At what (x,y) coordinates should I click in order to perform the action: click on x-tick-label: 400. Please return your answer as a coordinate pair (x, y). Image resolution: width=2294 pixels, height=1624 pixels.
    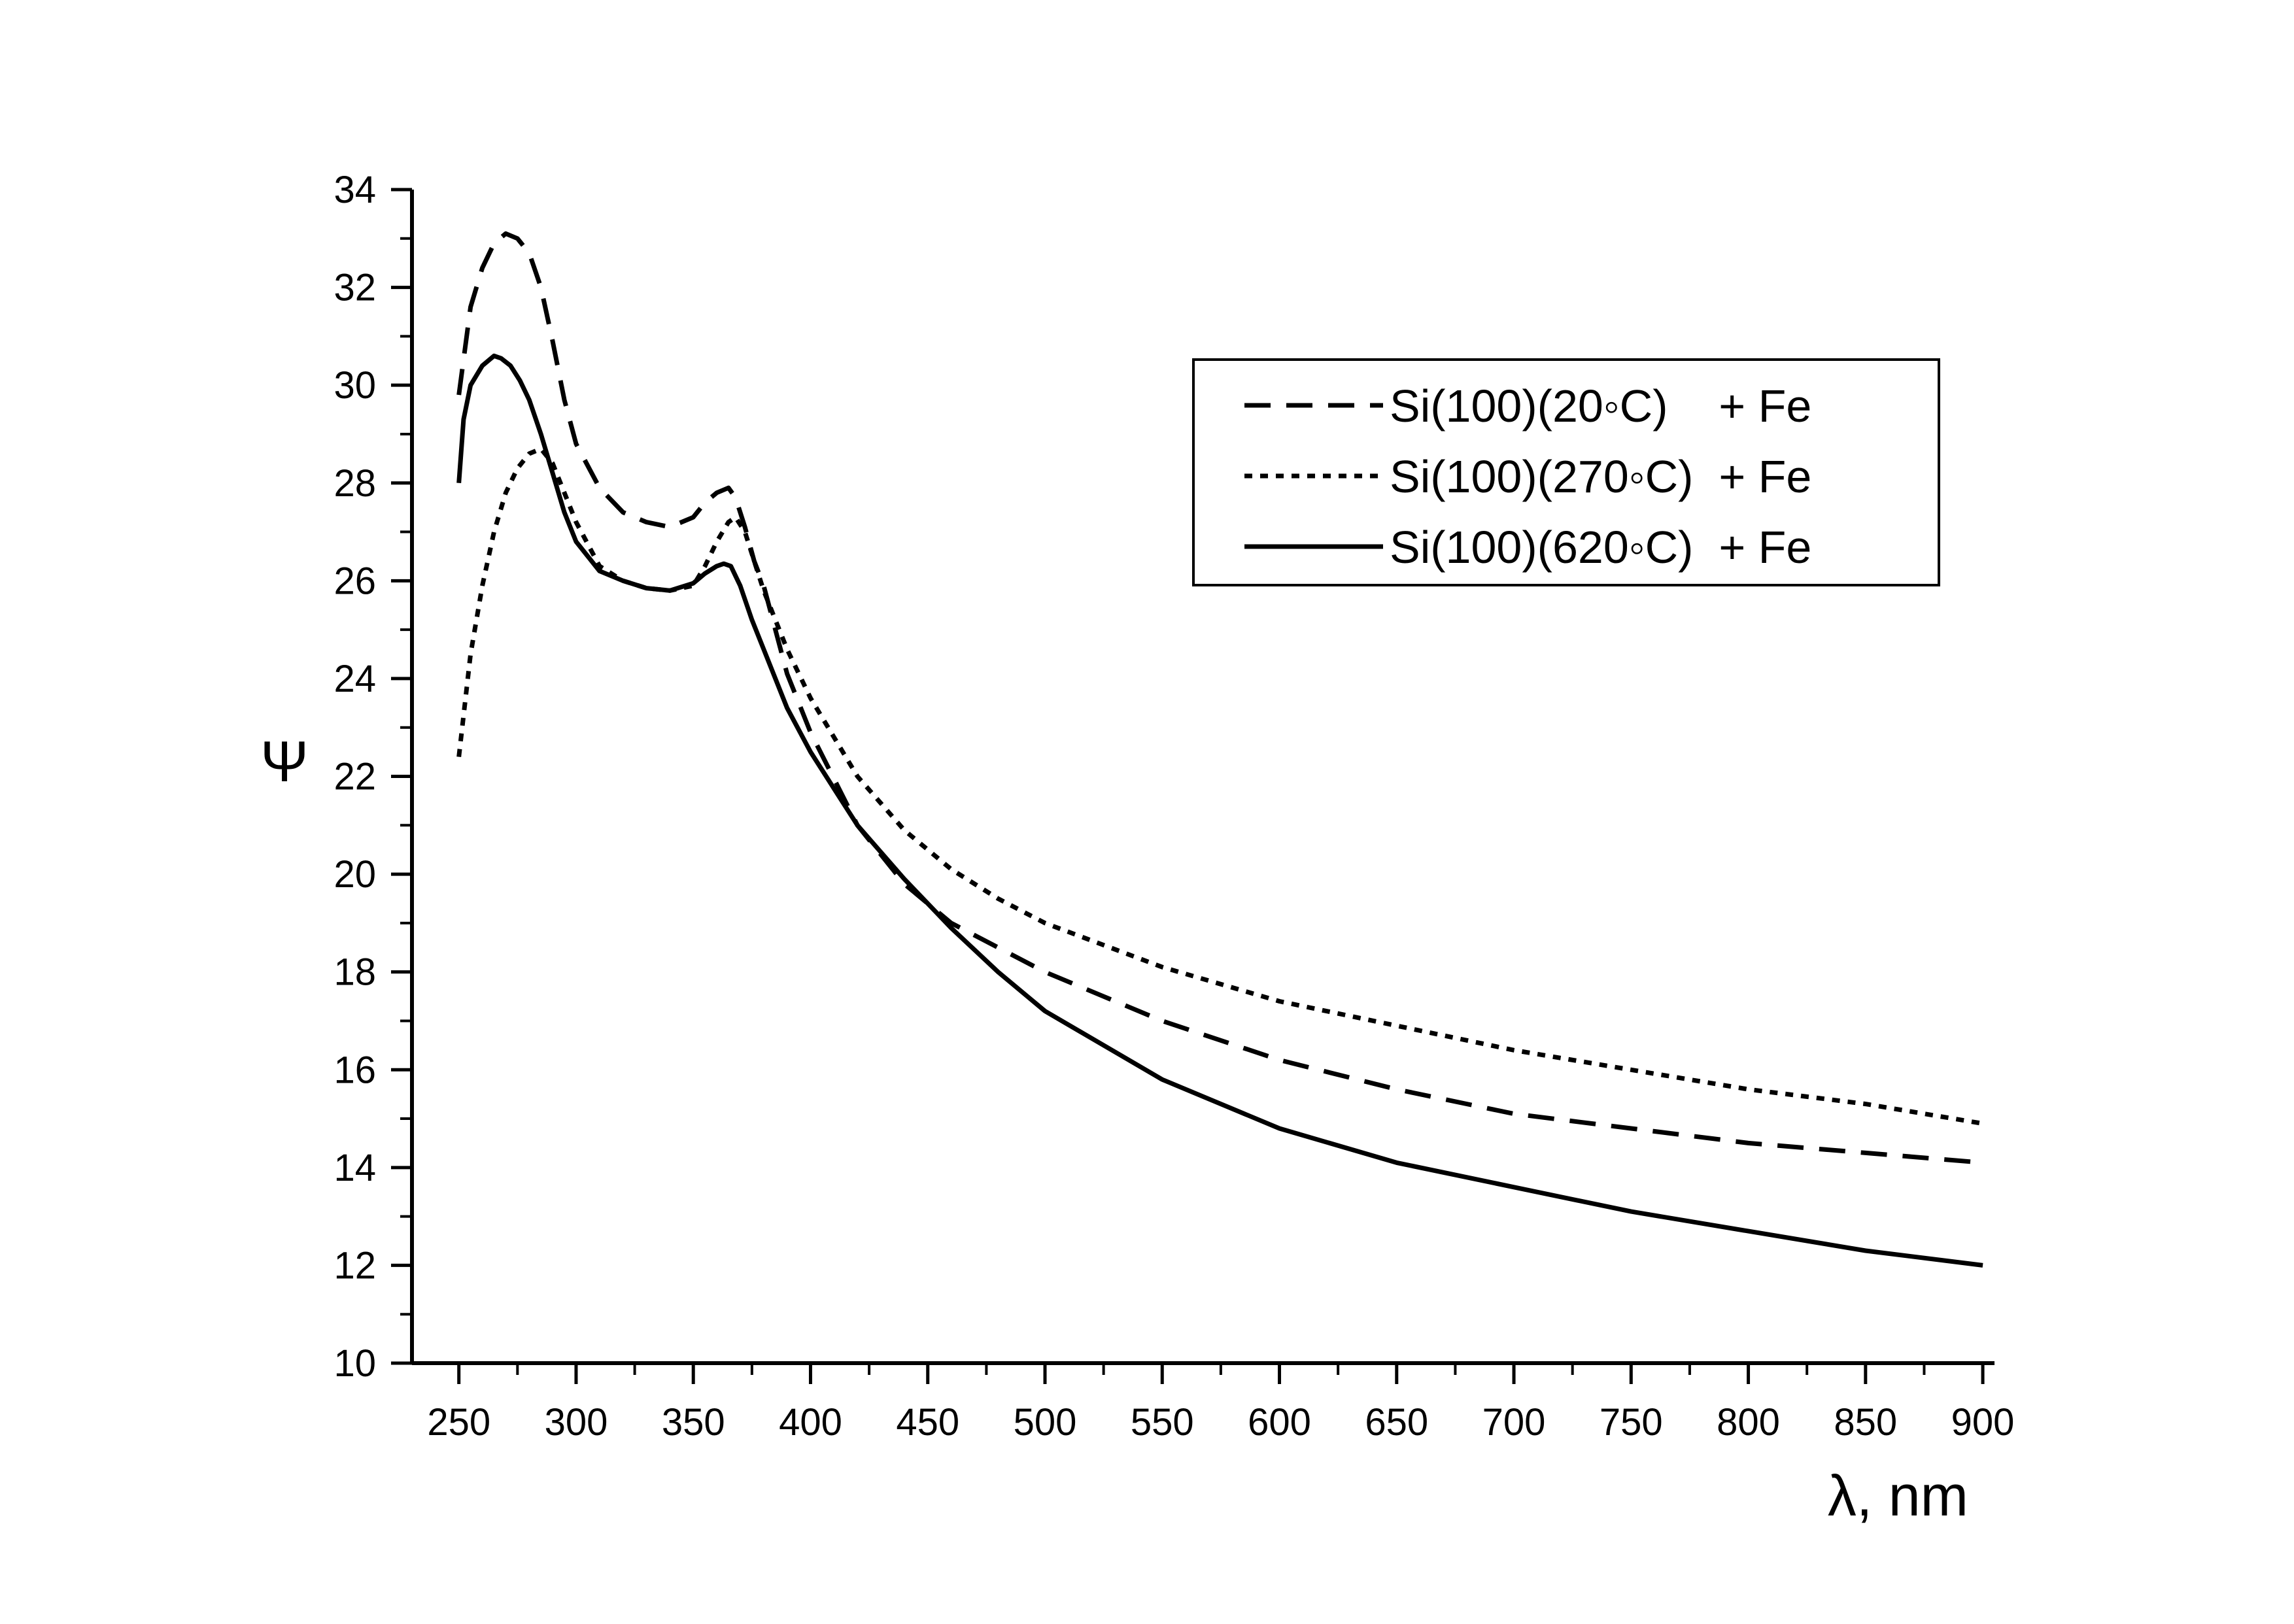
    Looking at the image, I should click on (810, 1422).